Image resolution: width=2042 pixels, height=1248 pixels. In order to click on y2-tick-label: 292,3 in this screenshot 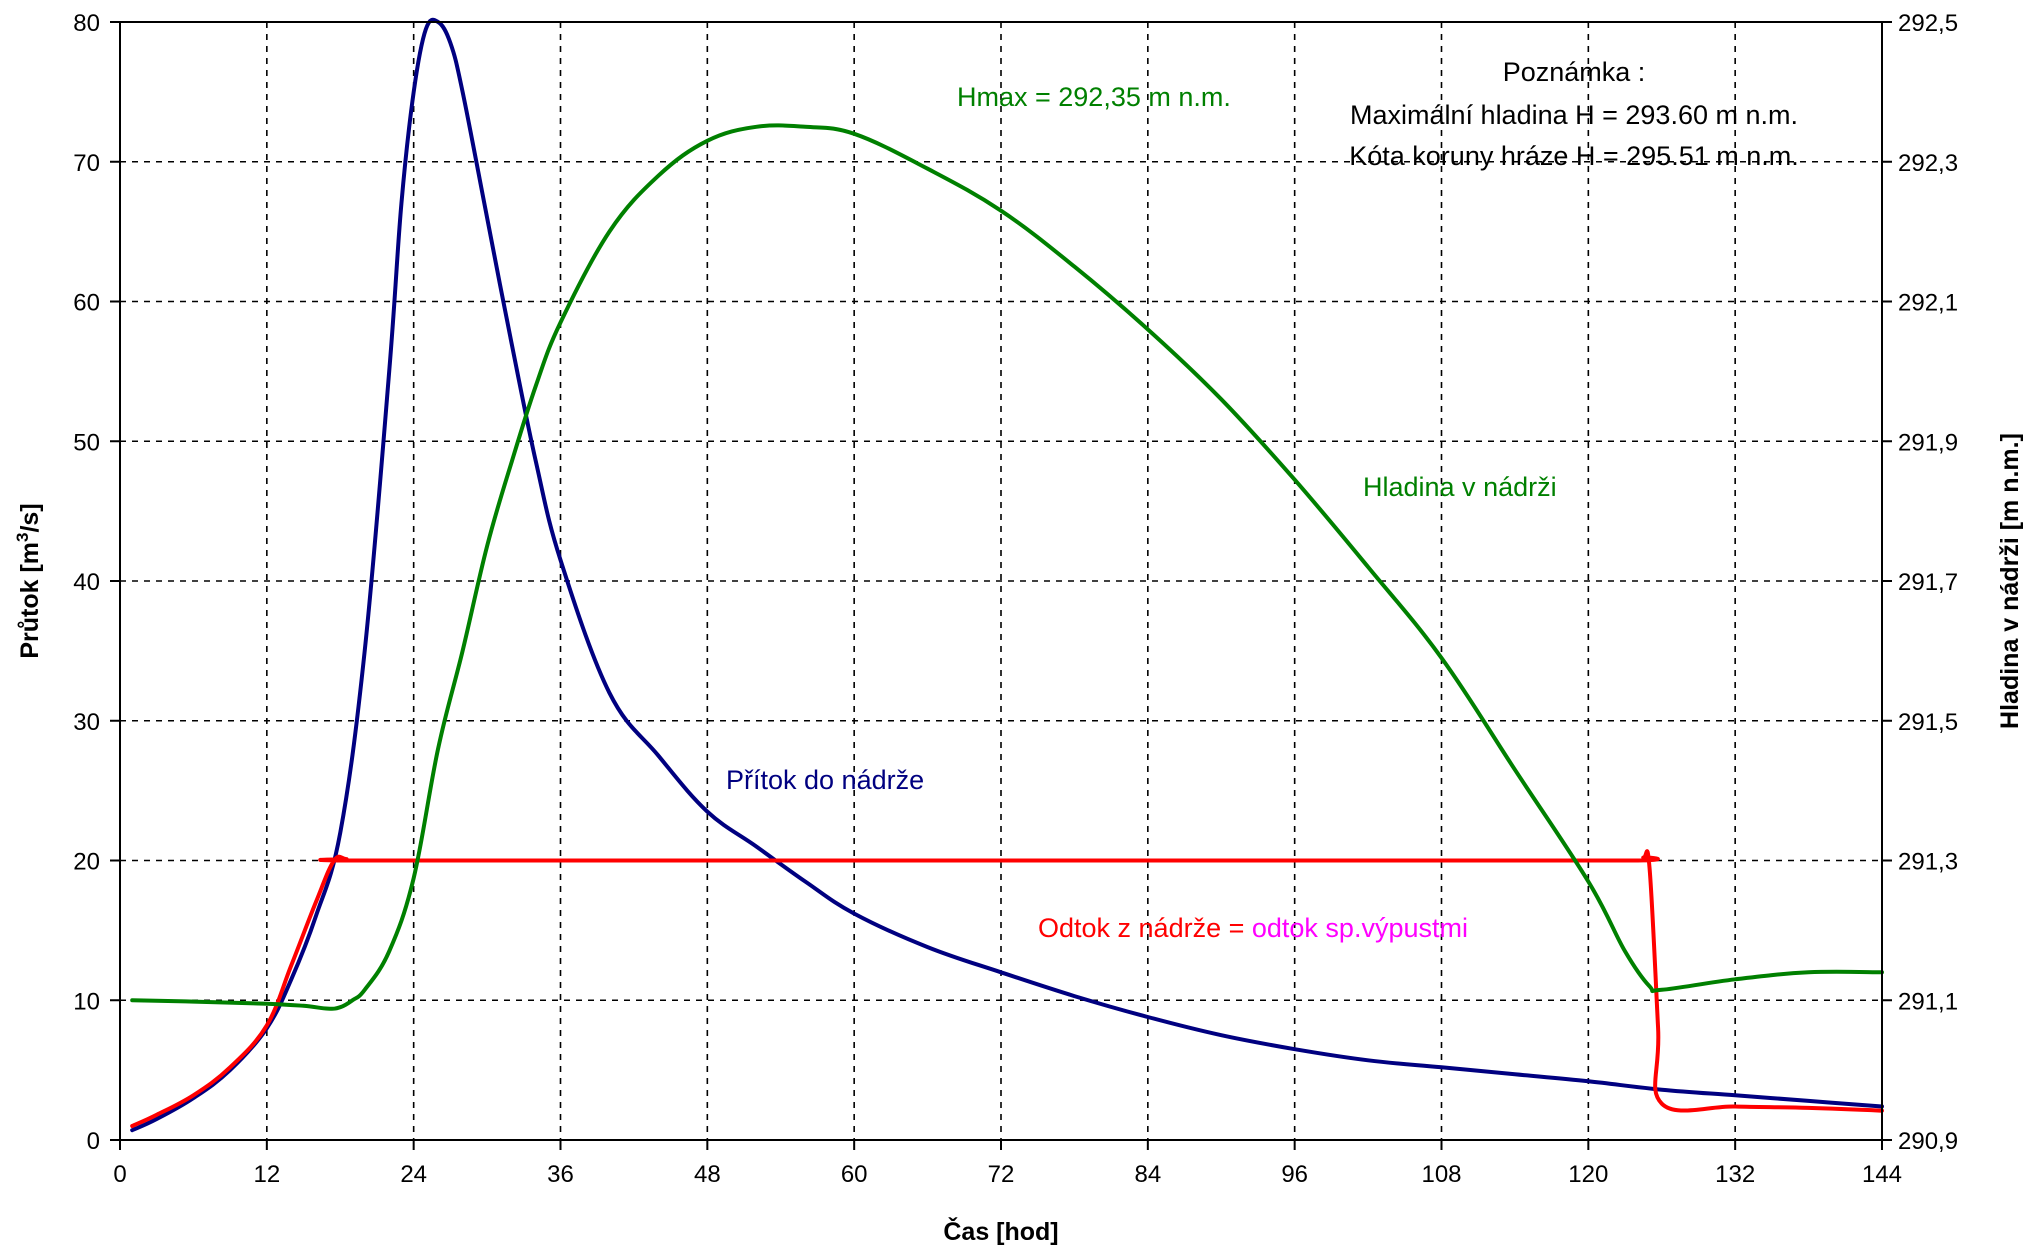, I will do `click(1928, 163)`.